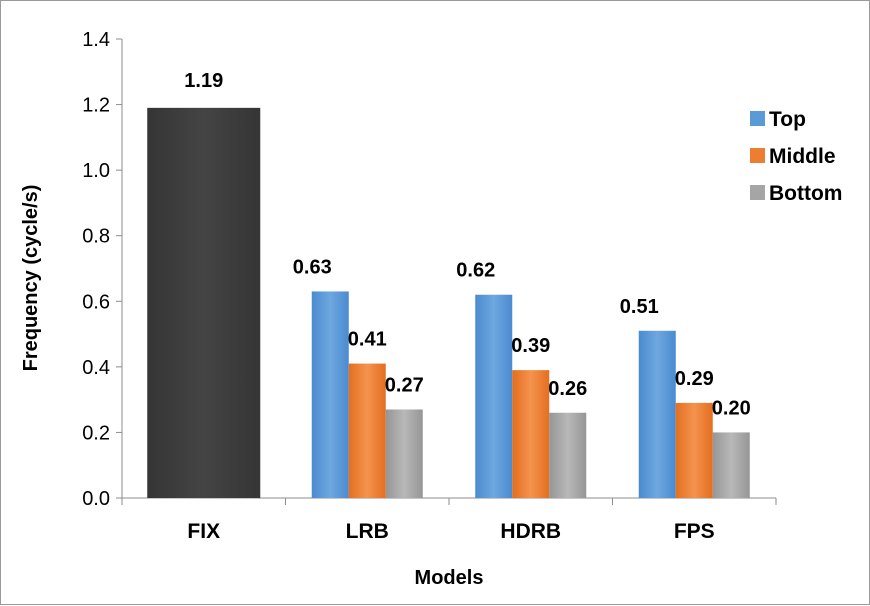 The image size is (870, 606). Describe the element at coordinates (639, 307) in the screenshot. I see `data-label-top: 0.51` at that location.